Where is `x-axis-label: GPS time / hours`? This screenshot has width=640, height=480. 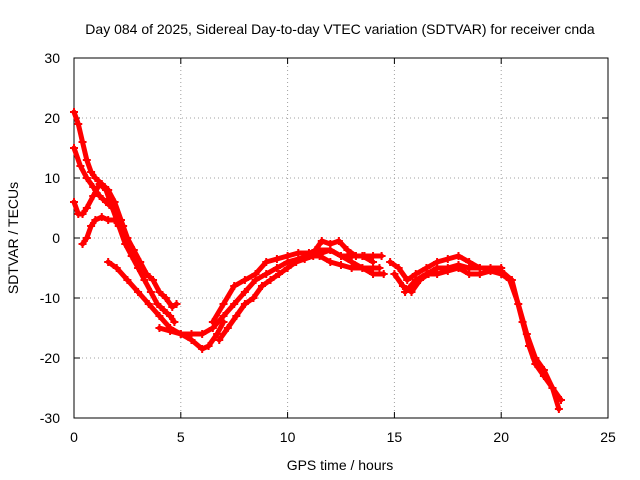 x-axis-label: GPS time / hours is located at coordinates (340, 465).